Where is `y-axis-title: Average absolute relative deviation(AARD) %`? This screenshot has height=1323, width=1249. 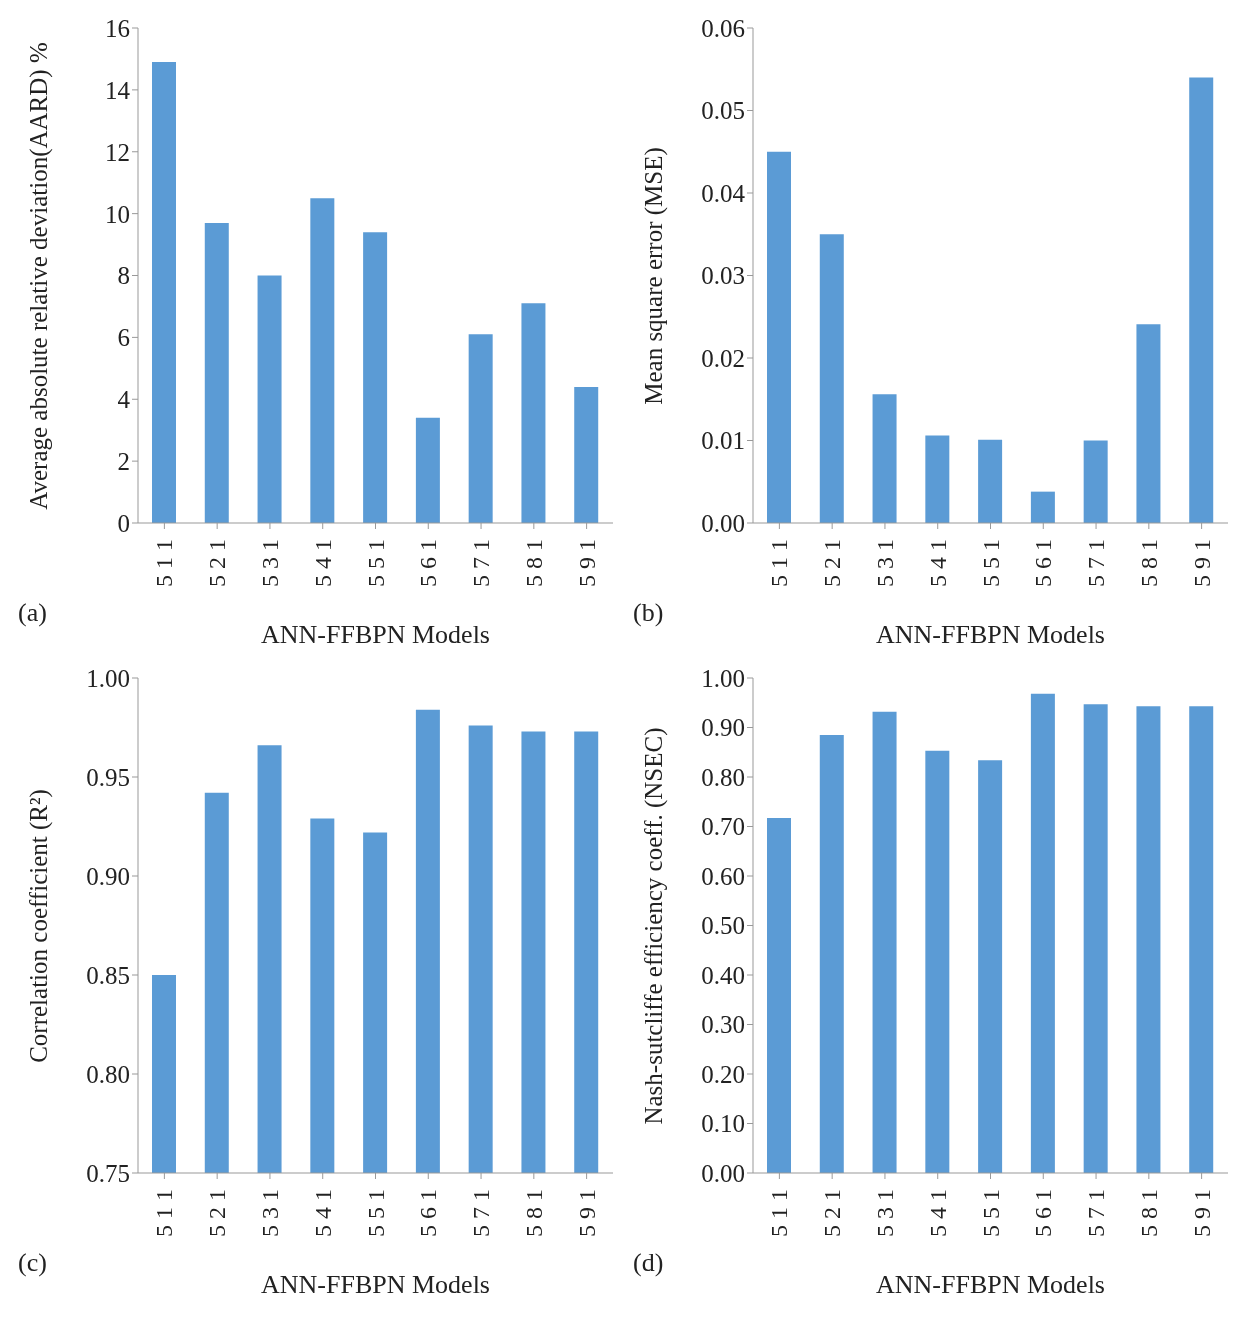 y-axis-title: Average absolute relative deviation(AARD) % is located at coordinates (38, 276).